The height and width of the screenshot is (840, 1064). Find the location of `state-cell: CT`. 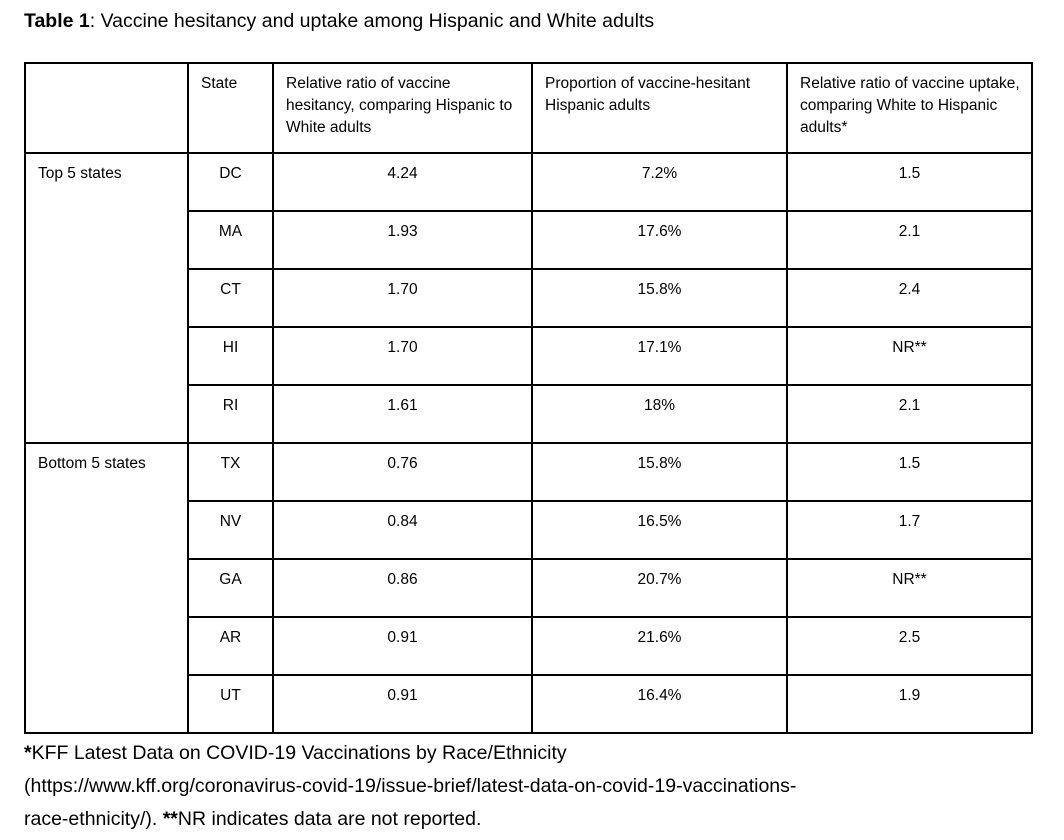

state-cell: CT is located at coordinates (230, 298).